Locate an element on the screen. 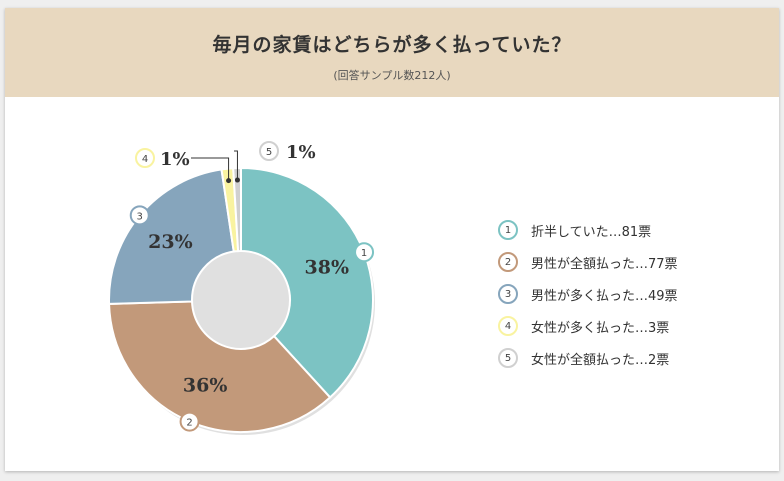 This screenshot has width=784, height=481. slice-marker-number-5: 5 is located at coordinates (269, 152).